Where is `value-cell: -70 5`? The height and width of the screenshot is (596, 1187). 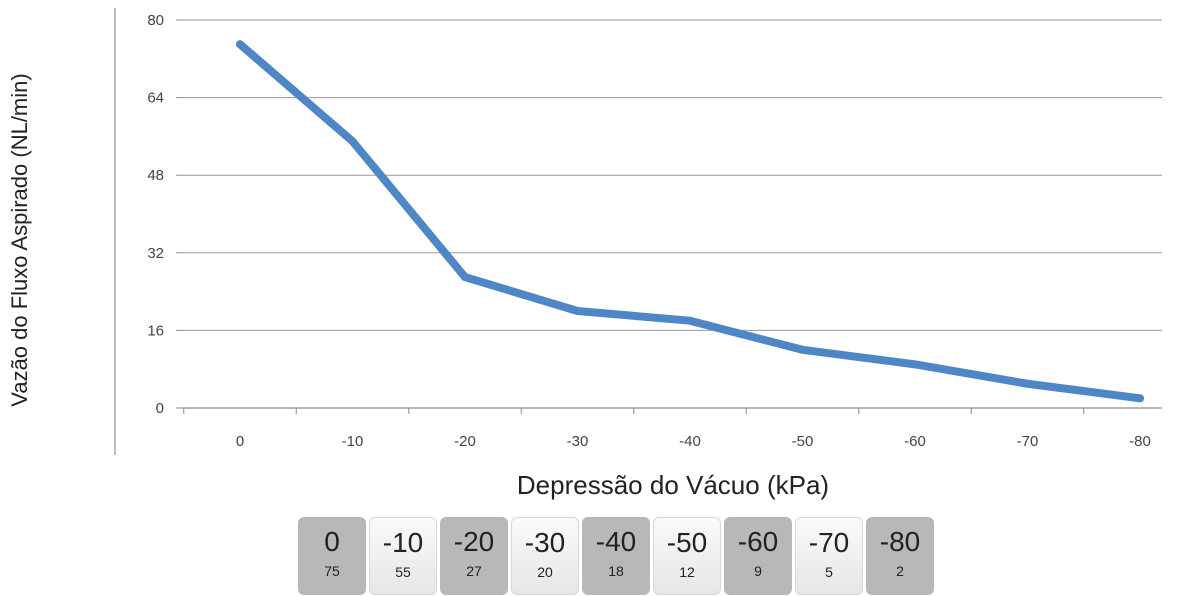
value-cell: -70 5 is located at coordinates (829, 556).